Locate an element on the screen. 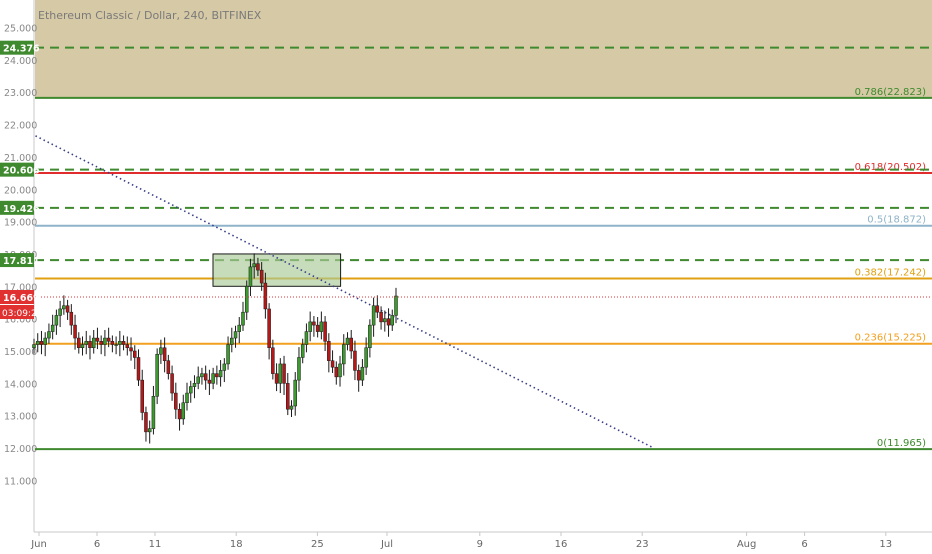  x-tick-label: 16 is located at coordinates (561, 544).